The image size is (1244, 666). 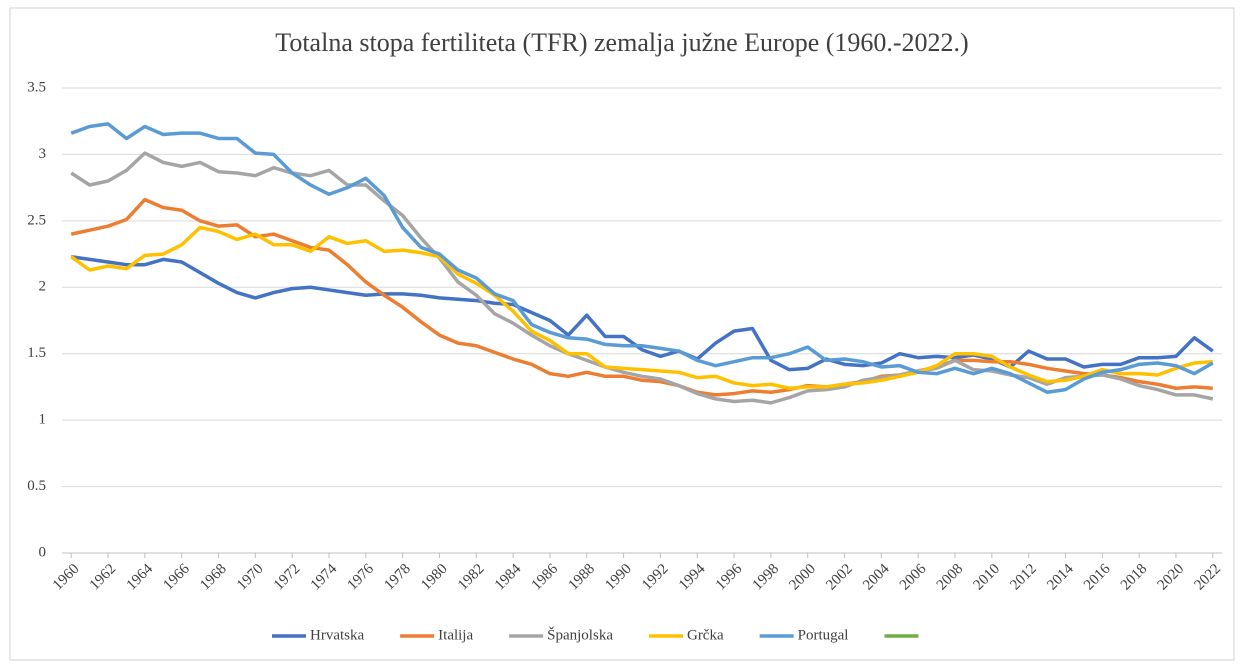 What do you see at coordinates (36, 353) in the screenshot?
I see `y-tick-label: 1.5` at bounding box center [36, 353].